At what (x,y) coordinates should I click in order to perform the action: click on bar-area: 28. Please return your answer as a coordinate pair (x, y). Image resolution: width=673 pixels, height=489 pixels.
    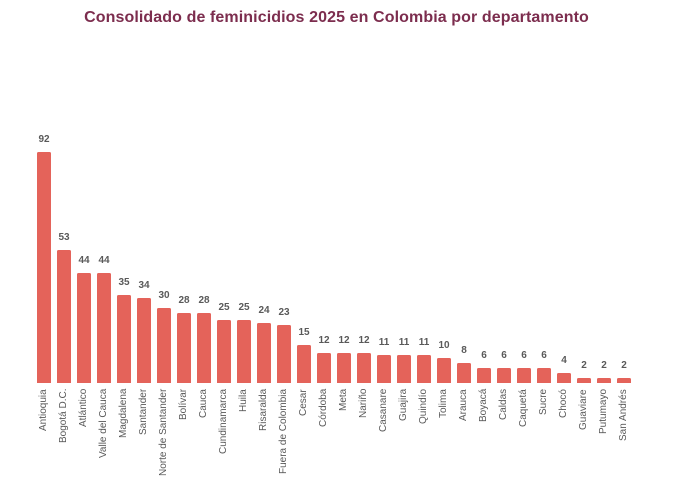
    Looking at the image, I should click on (204, 256).